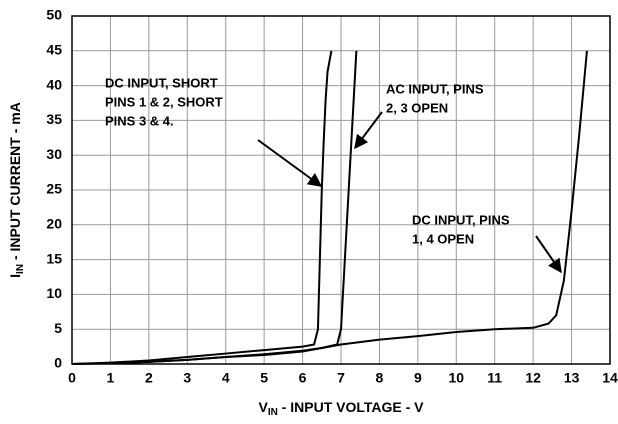  I want to click on x-tick-label: 14, so click(610, 378).